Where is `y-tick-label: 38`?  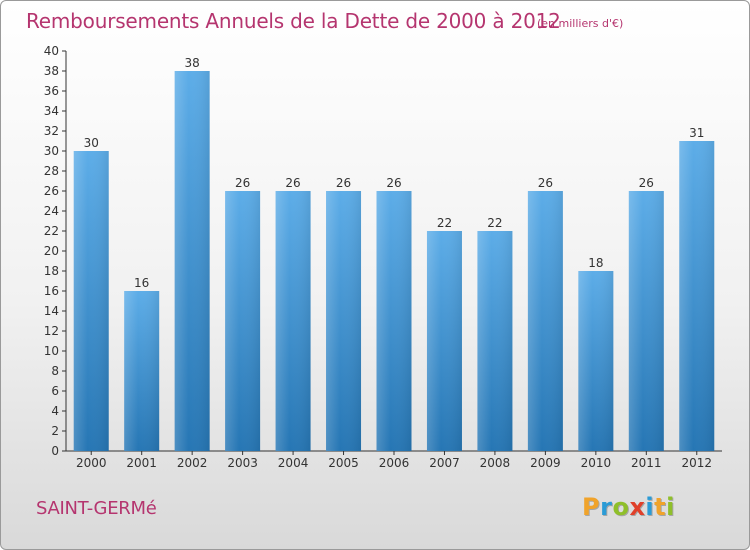 y-tick-label: 38 is located at coordinates (51, 71).